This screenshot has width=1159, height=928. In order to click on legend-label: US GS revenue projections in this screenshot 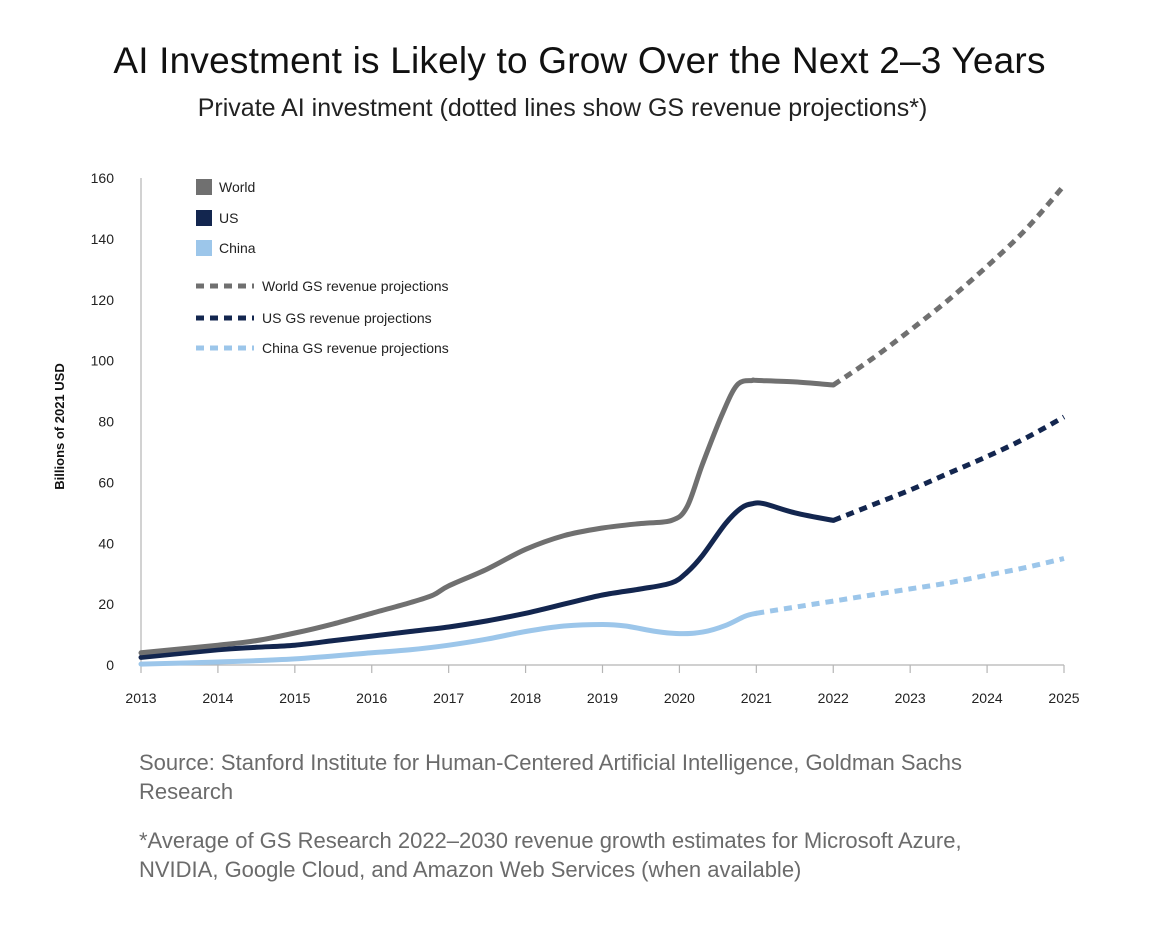, I will do `click(347, 318)`.